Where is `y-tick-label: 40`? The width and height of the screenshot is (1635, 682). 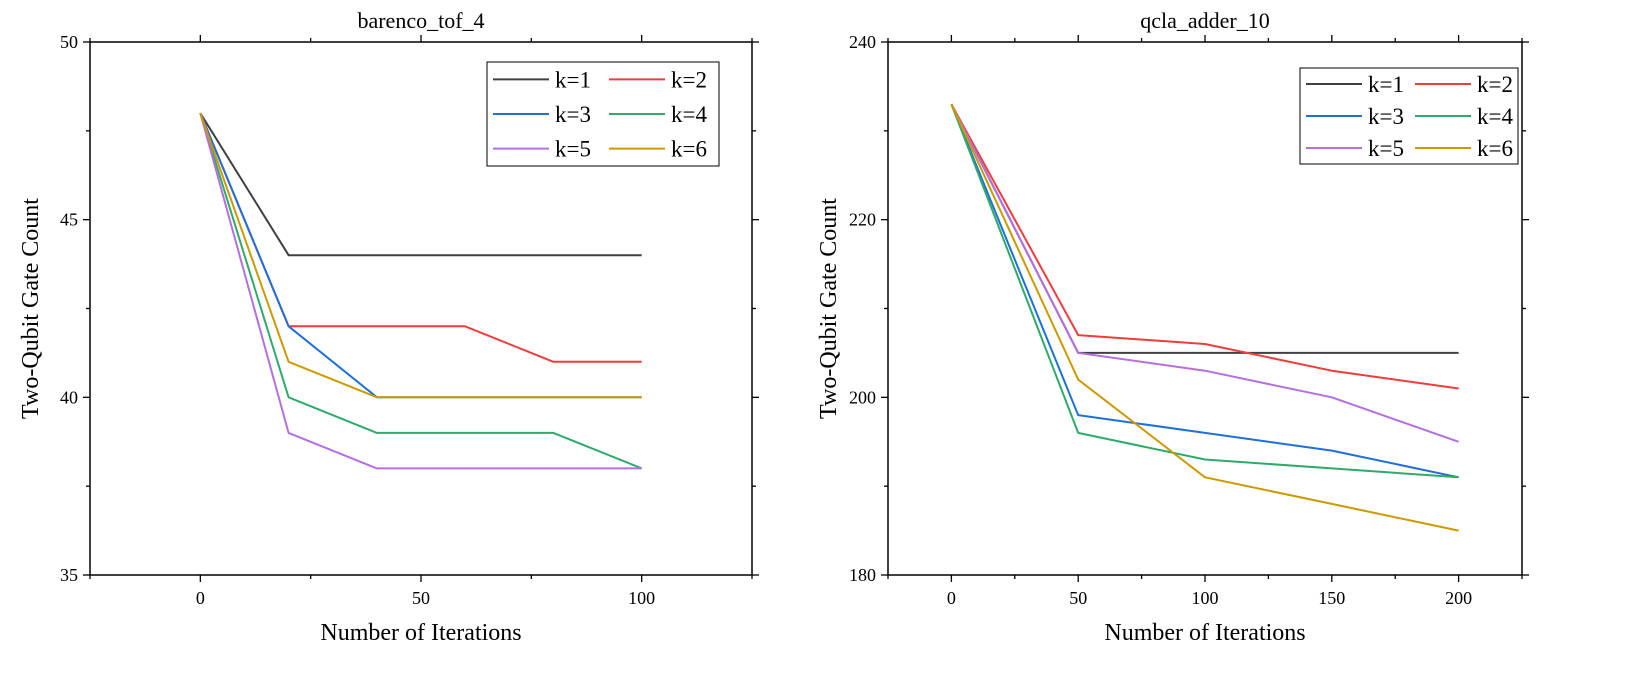
y-tick-label: 40 is located at coordinates (69, 397).